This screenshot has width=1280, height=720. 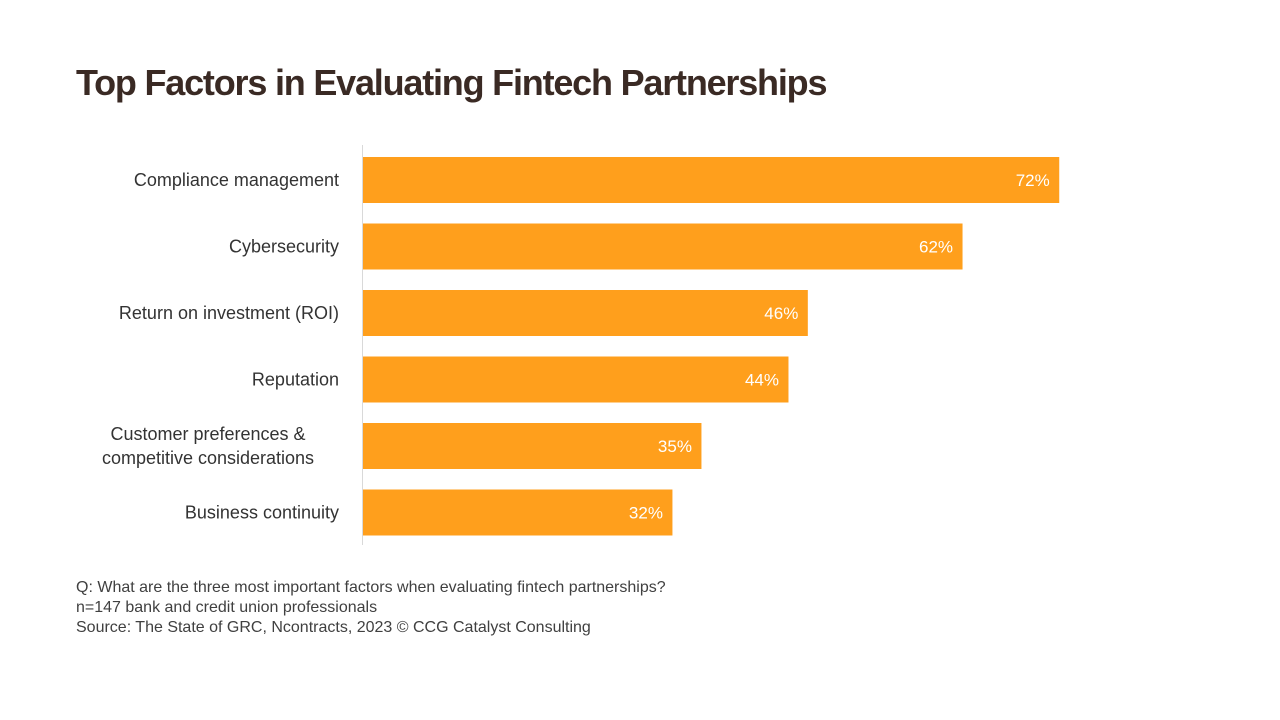 I want to click on category-label: Reputation, so click(x=295, y=380).